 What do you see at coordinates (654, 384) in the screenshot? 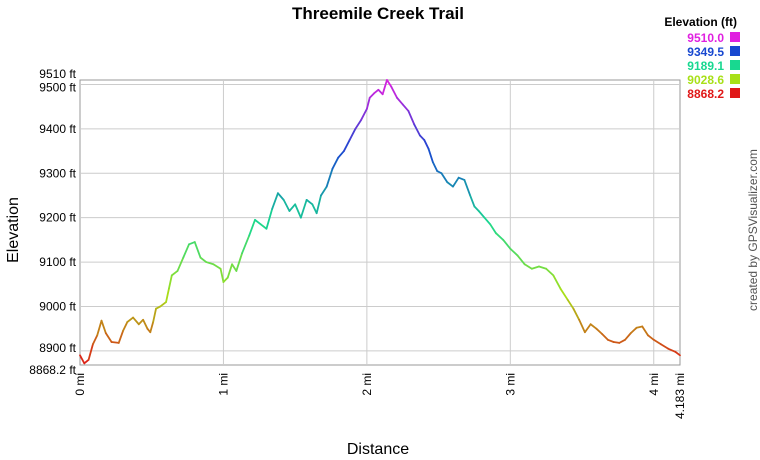
I see `x-tick-label: 4 mi` at bounding box center [654, 384].